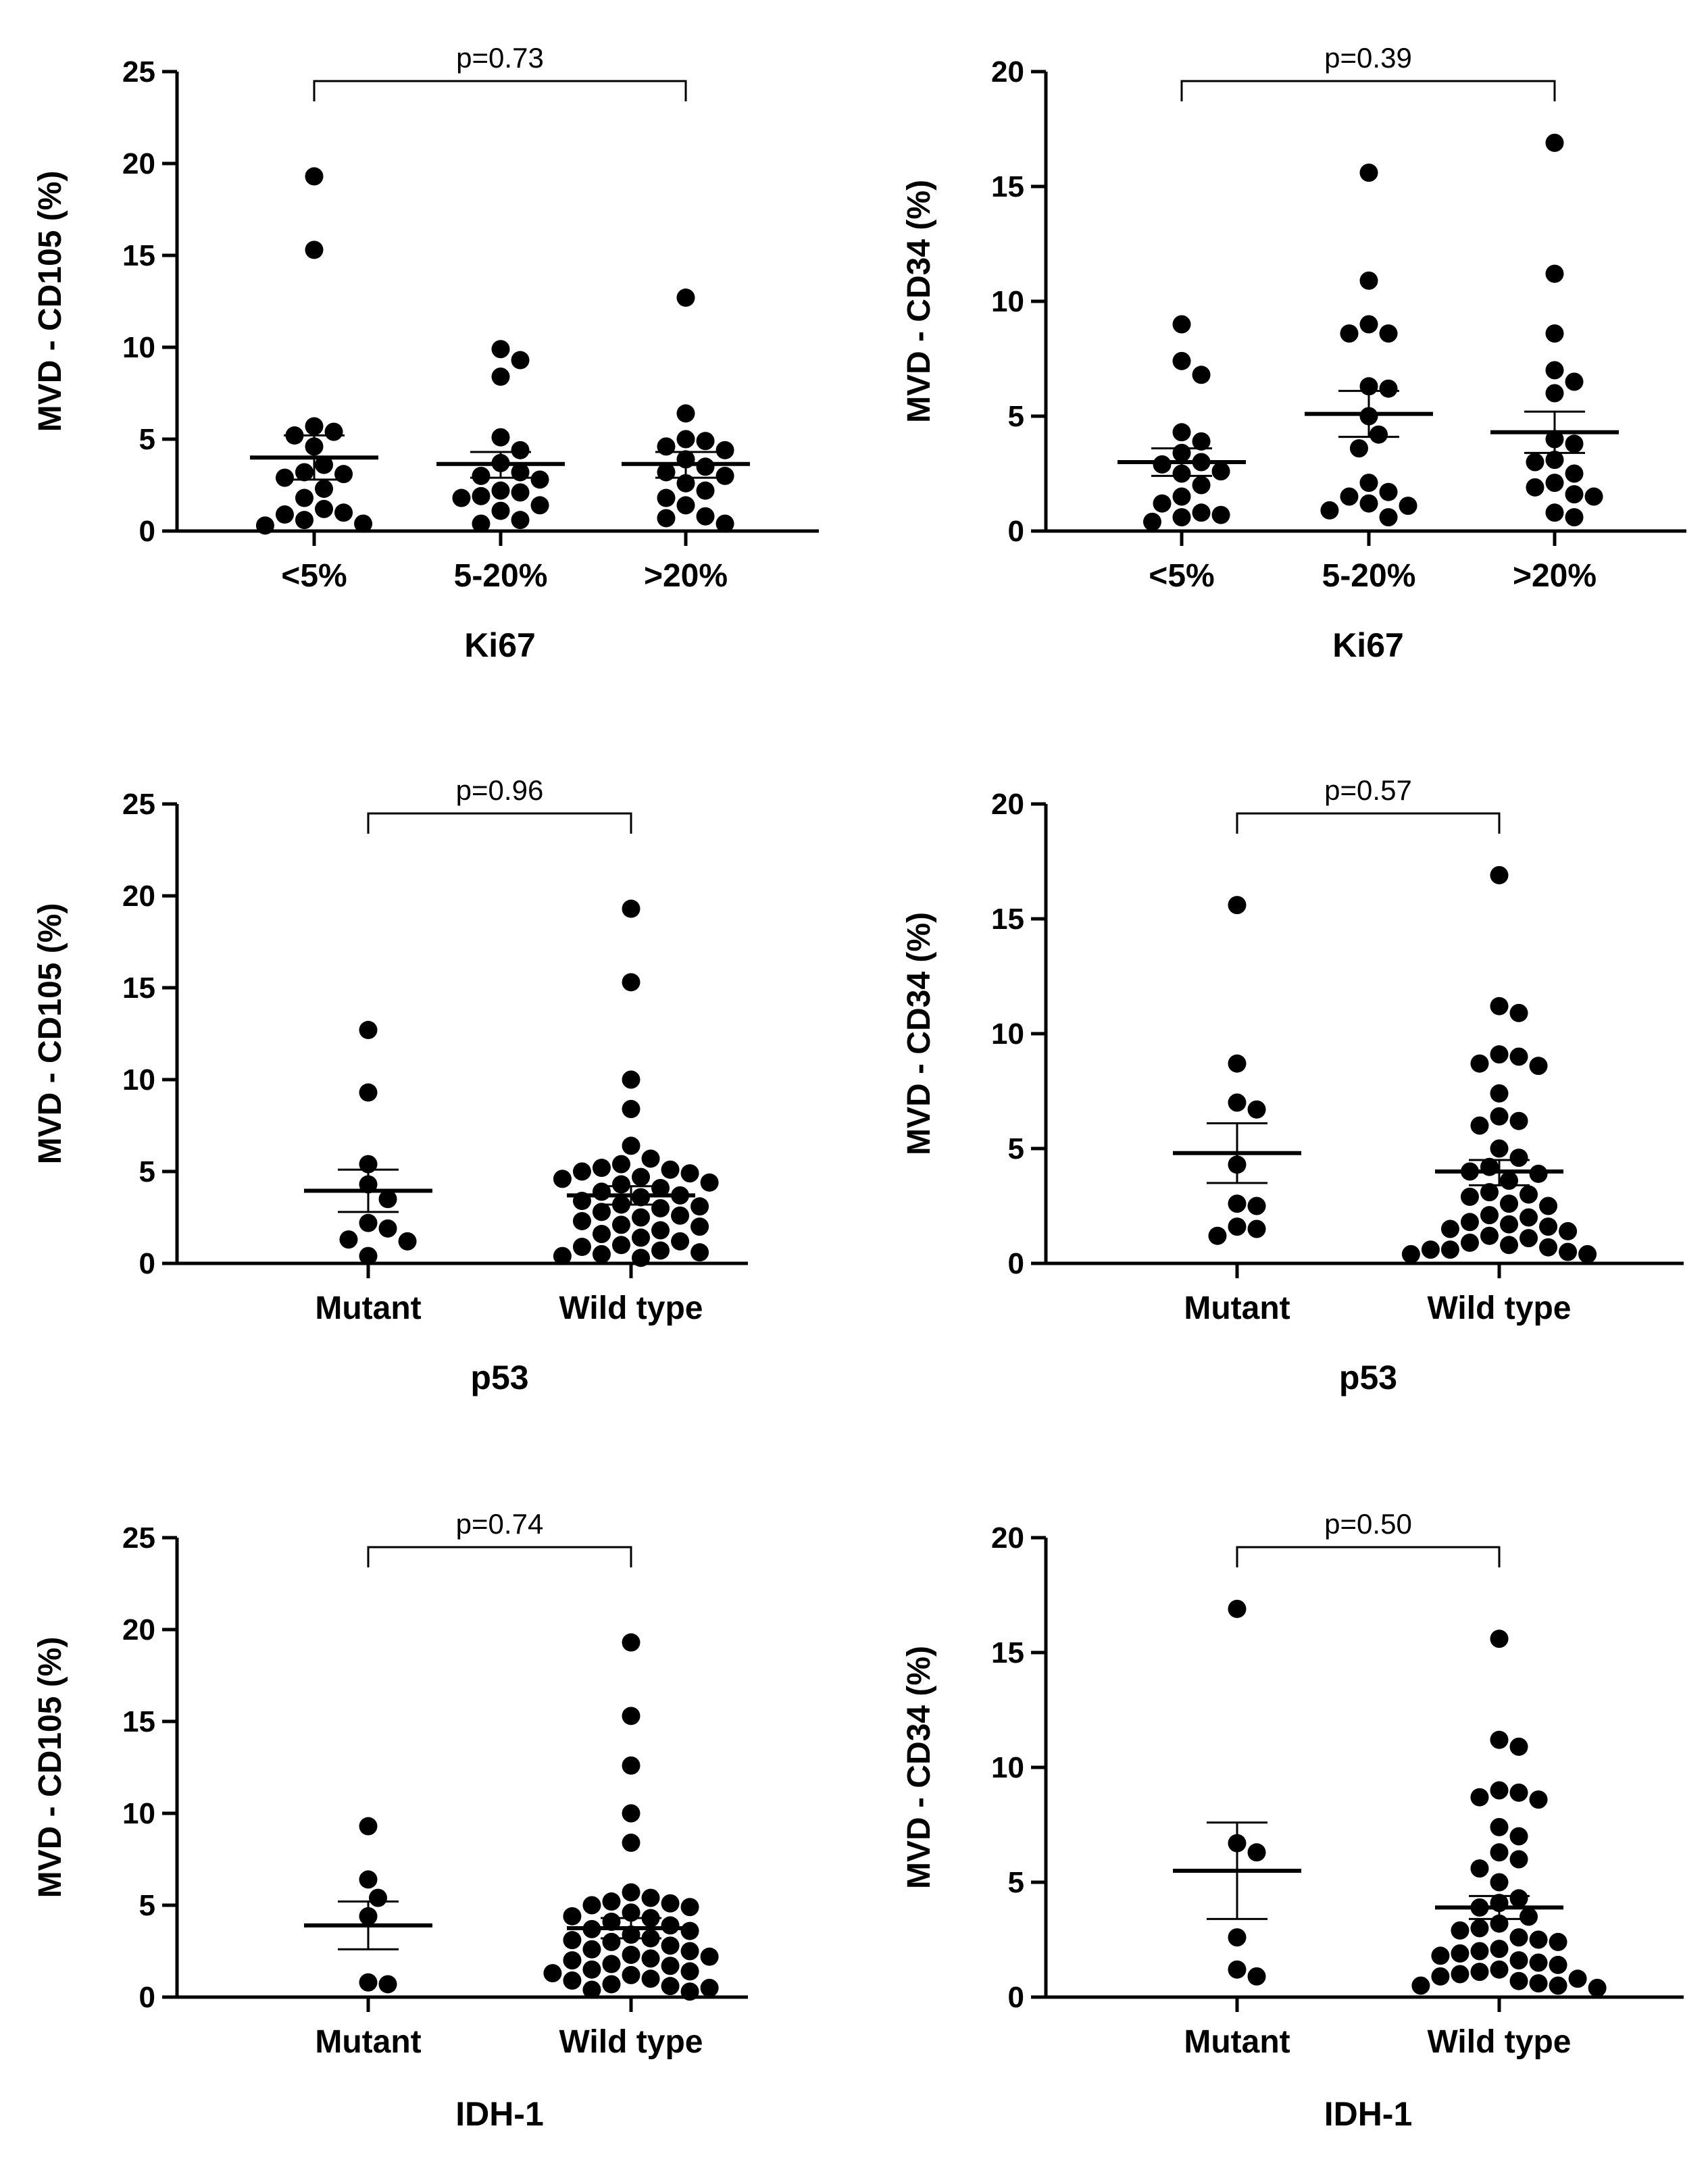 This screenshot has height=2166, width=1708. I want to click on x-category-label: >20%, so click(1555, 576).